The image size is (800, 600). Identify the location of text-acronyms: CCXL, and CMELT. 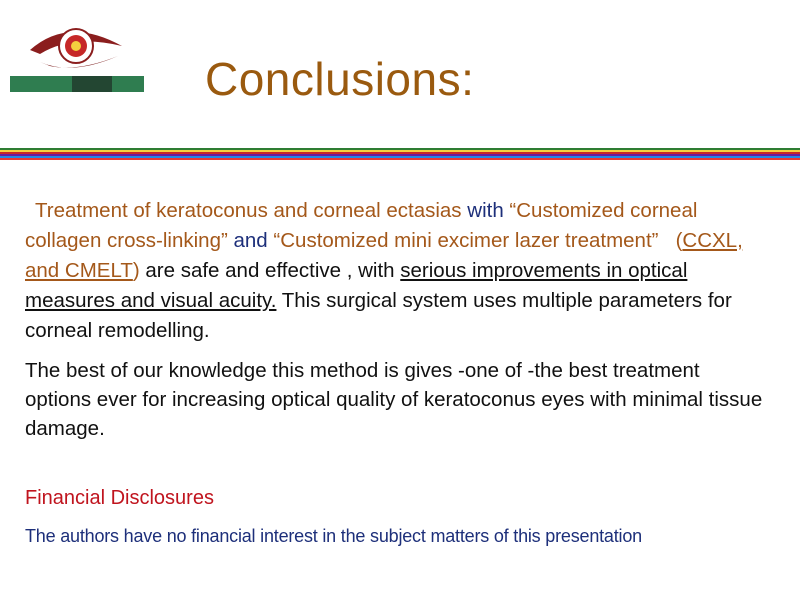
(384, 255).